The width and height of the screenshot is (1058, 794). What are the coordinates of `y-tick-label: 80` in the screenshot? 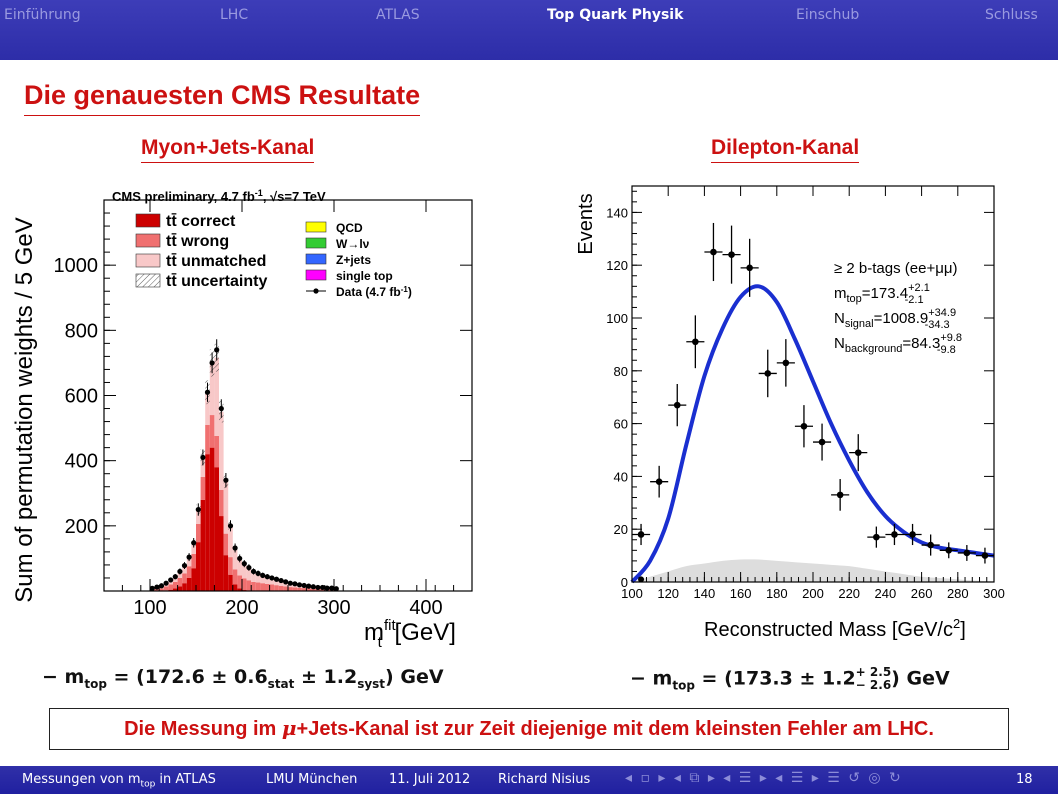 It's located at (621, 371).